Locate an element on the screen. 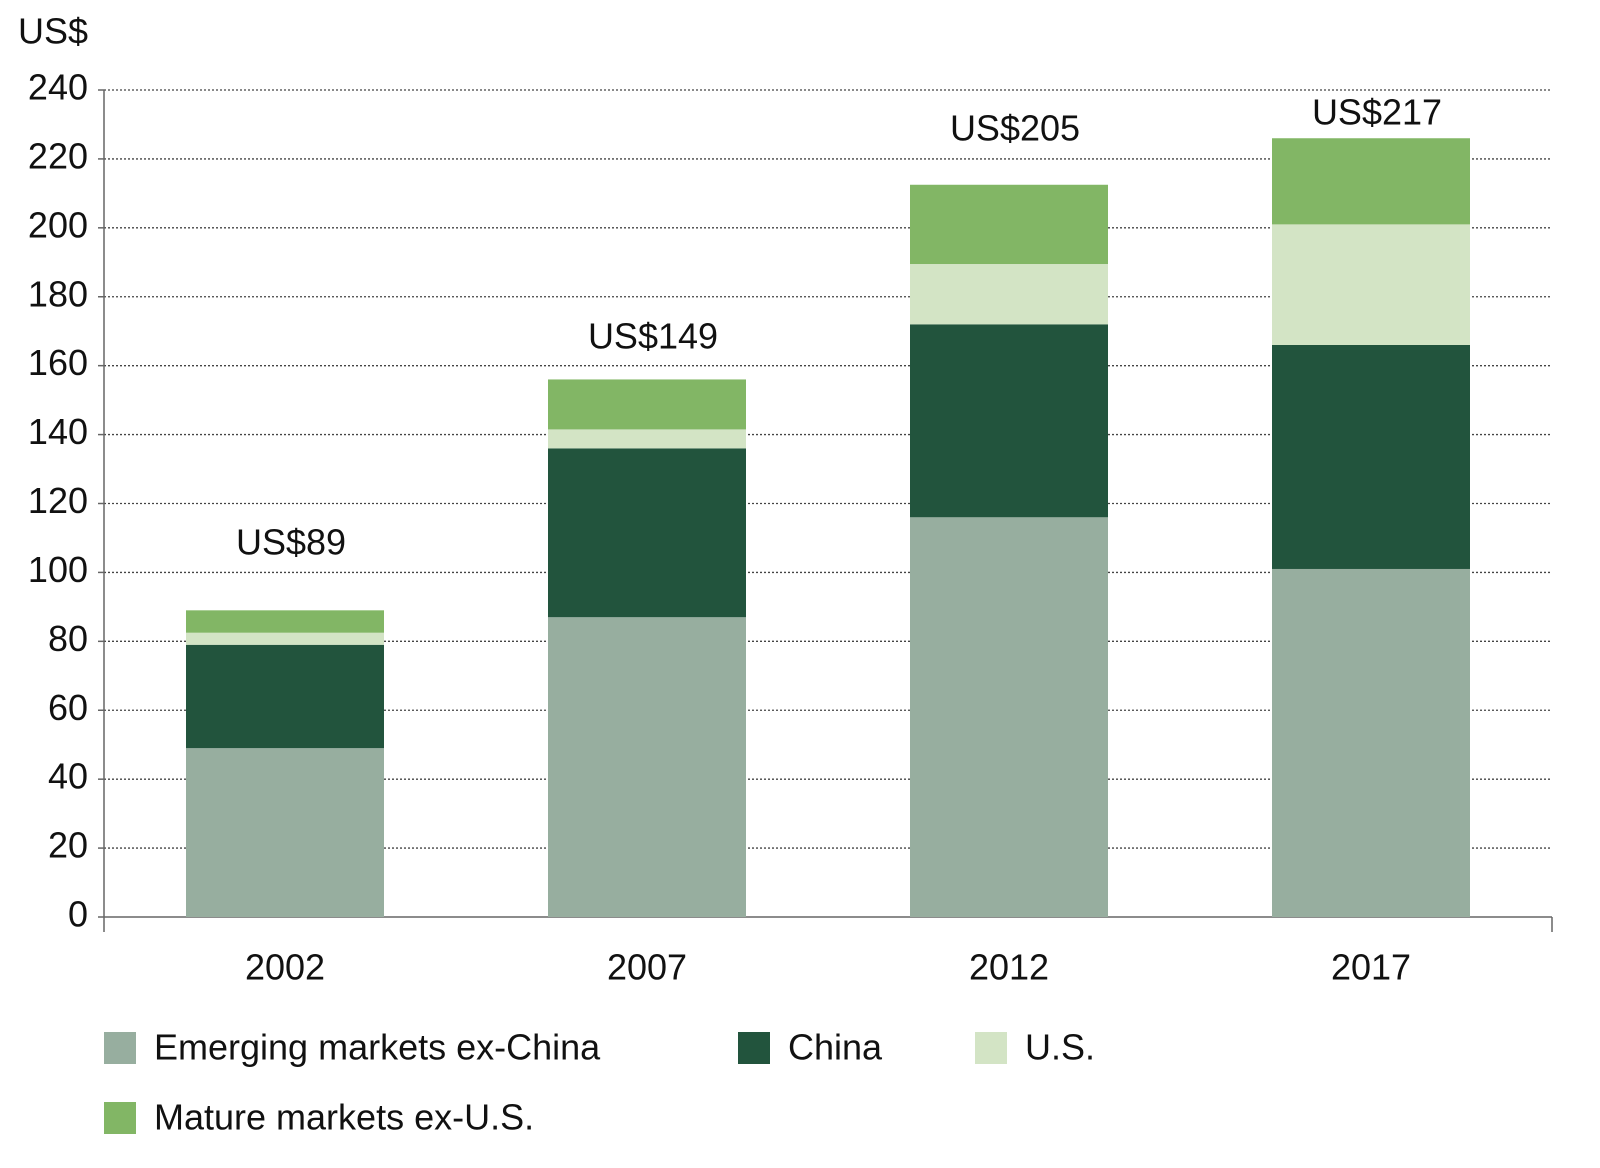  y-tick-label: 20 is located at coordinates (68, 845).